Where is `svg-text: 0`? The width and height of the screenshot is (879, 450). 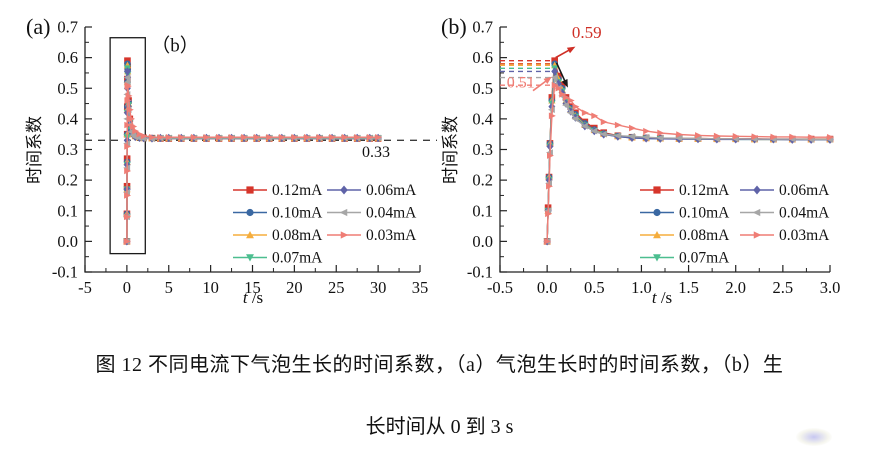
svg-text: 0 is located at coordinates (127, 287).